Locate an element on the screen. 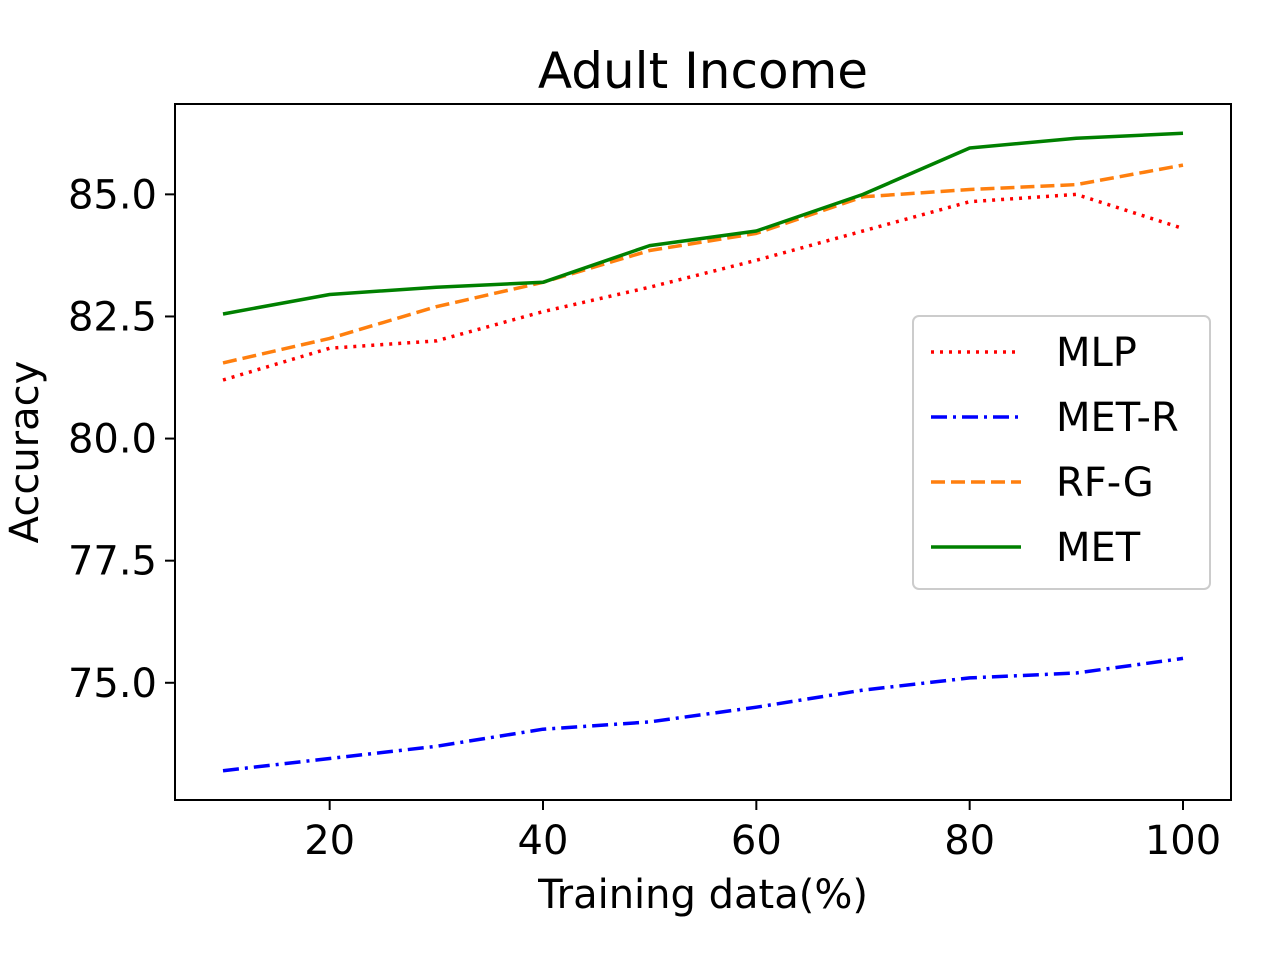 The width and height of the screenshot is (1280, 960). series-line-mlp is located at coordinates (703, 287).